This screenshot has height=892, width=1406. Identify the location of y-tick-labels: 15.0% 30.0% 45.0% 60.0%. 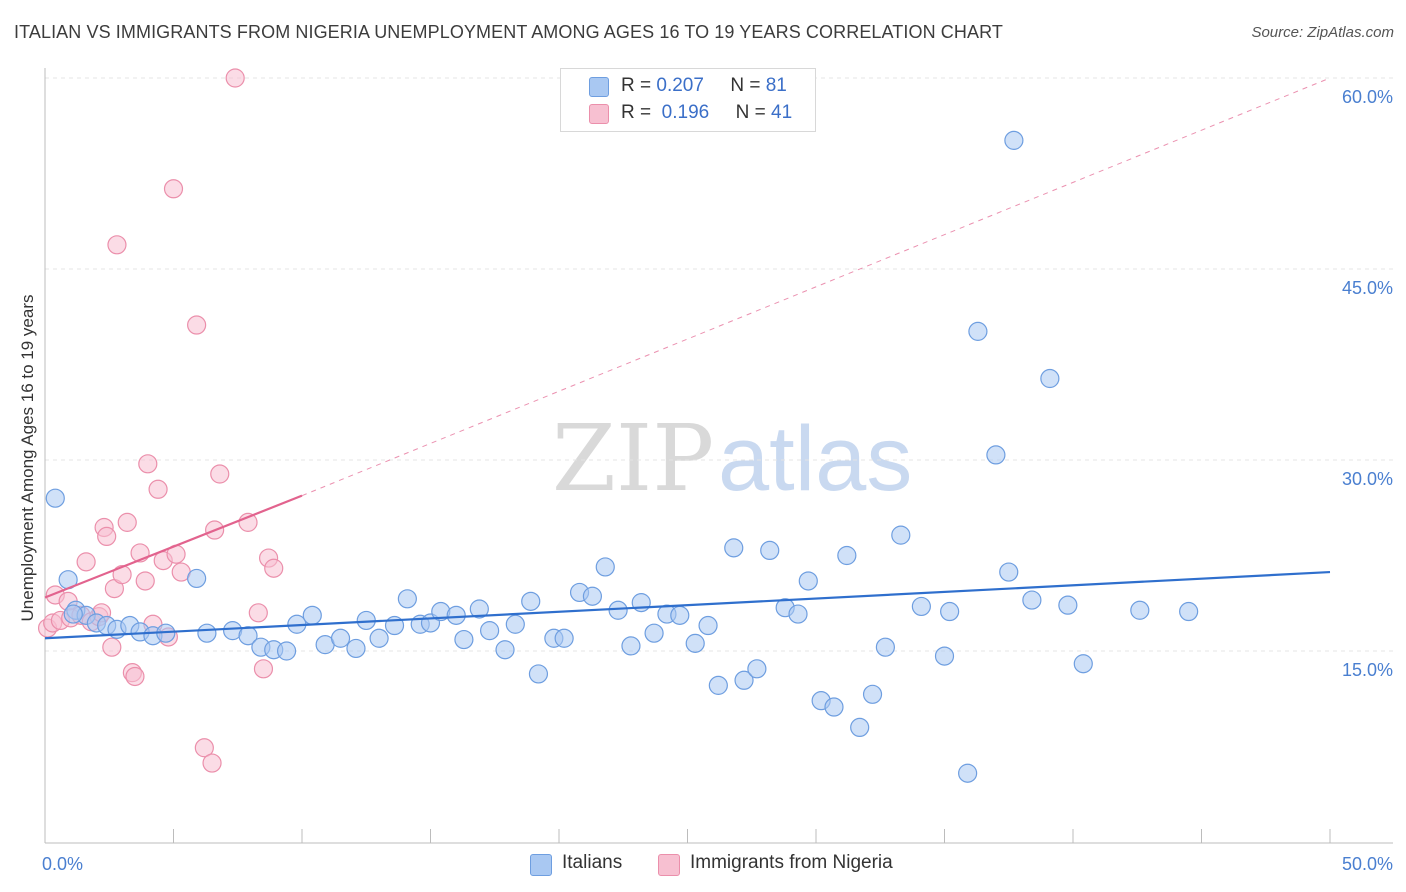
(1367, 383).